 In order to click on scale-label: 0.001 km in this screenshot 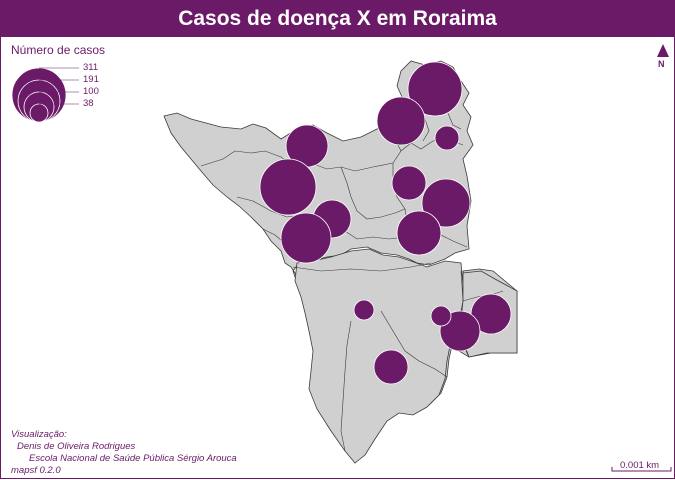, I will do `click(640, 465)`.